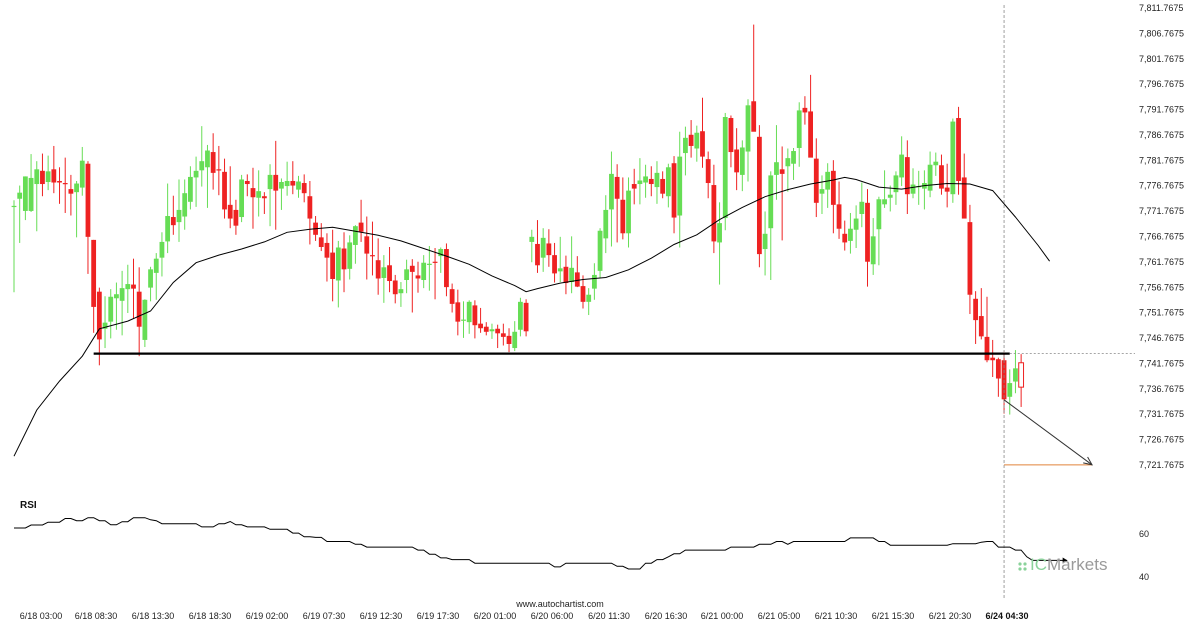  What do you see at coordinates (540, 543) in the screenshot?
I see `rsi-line` at bounding box center [540, 543].